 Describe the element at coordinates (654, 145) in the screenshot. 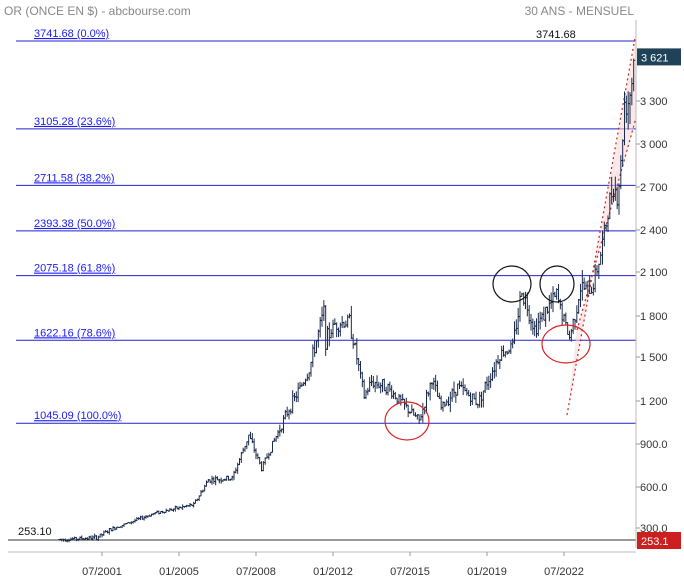

I see `y-tick-label: 3 000` at that location.